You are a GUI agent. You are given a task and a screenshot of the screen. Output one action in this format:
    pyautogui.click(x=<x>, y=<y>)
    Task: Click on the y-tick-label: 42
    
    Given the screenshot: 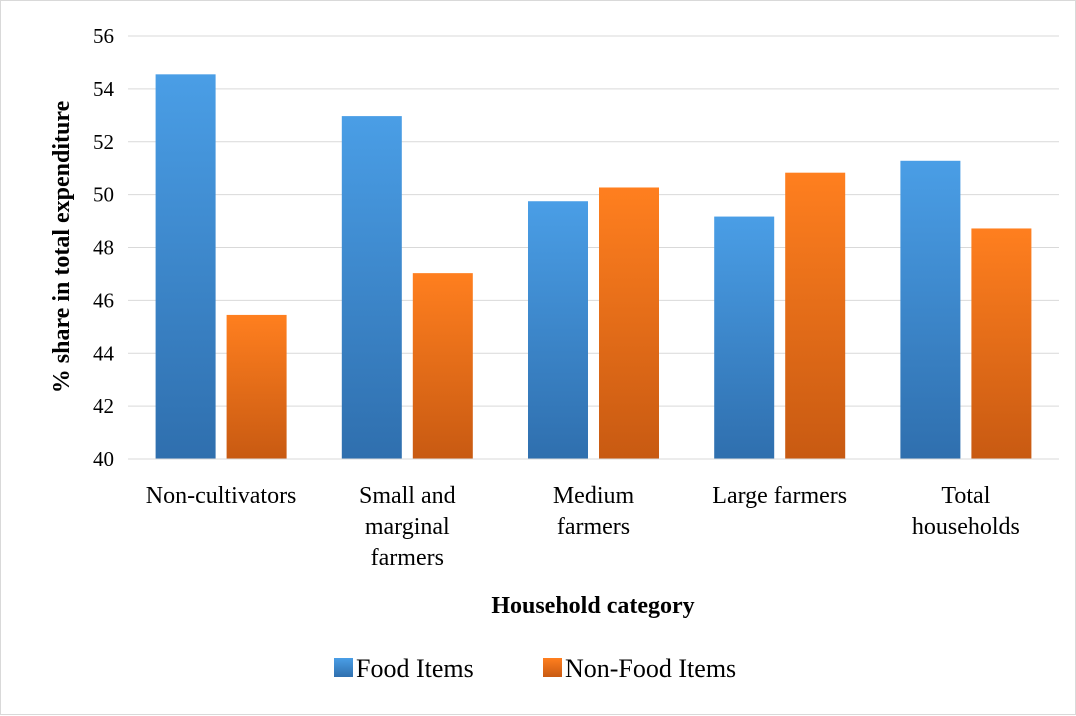 What is the action you would take?
    pyautogui.click(x=103, y=406)
    